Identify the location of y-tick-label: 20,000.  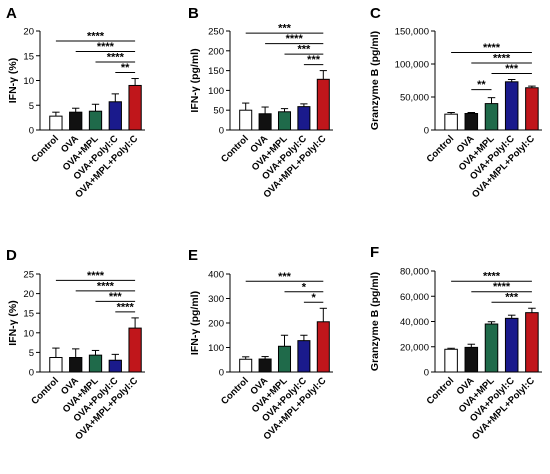
(414, 347).